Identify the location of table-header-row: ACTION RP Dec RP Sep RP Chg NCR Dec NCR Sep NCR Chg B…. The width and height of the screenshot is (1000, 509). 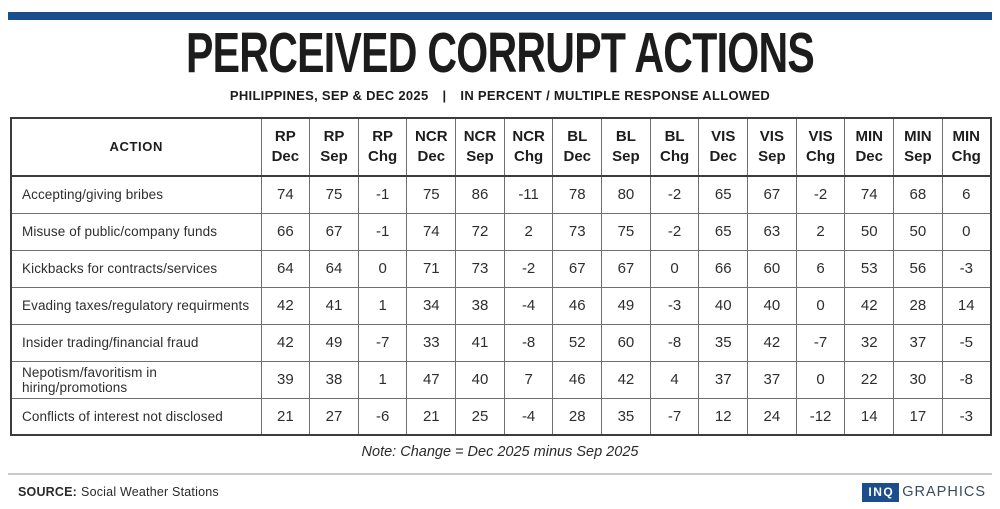
(501, 147).